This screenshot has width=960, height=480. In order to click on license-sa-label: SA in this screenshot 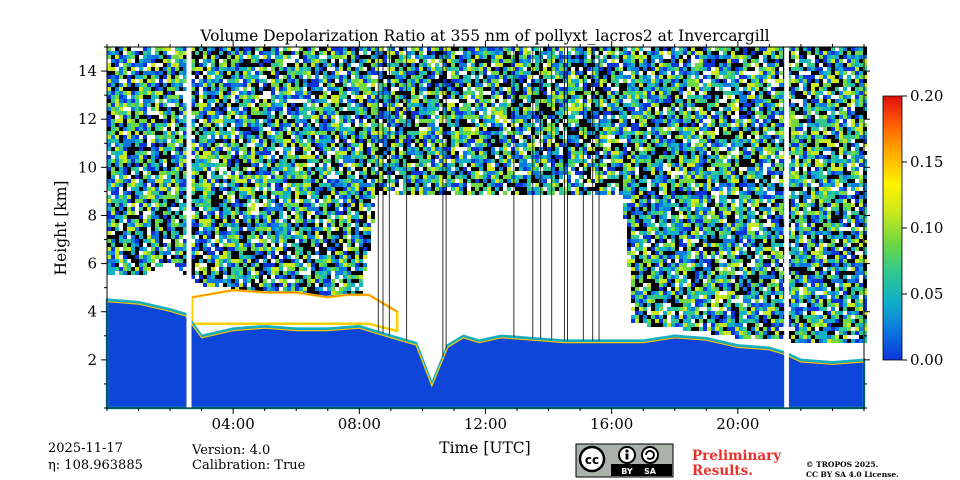, I will do `click(650, 471)`.